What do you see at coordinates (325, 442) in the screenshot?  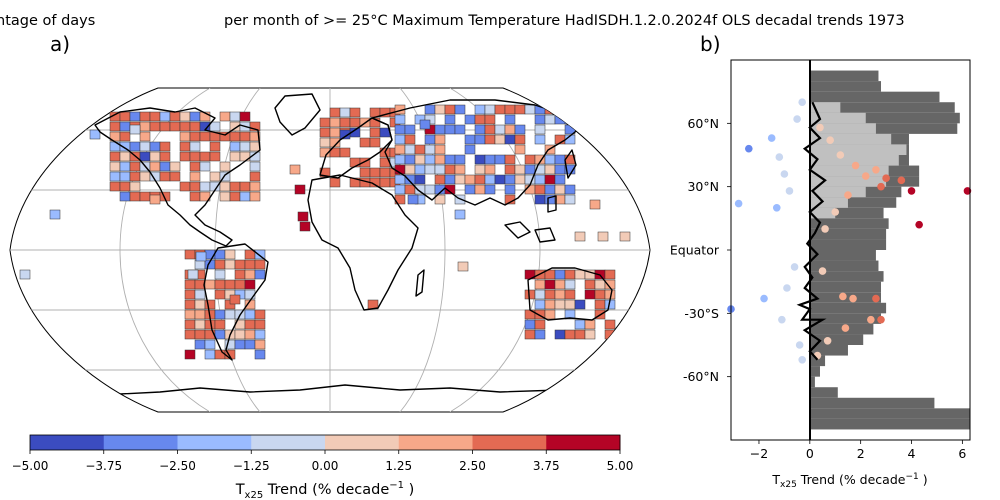 I see `colorbar-cells` at bounding box center [325, 442].